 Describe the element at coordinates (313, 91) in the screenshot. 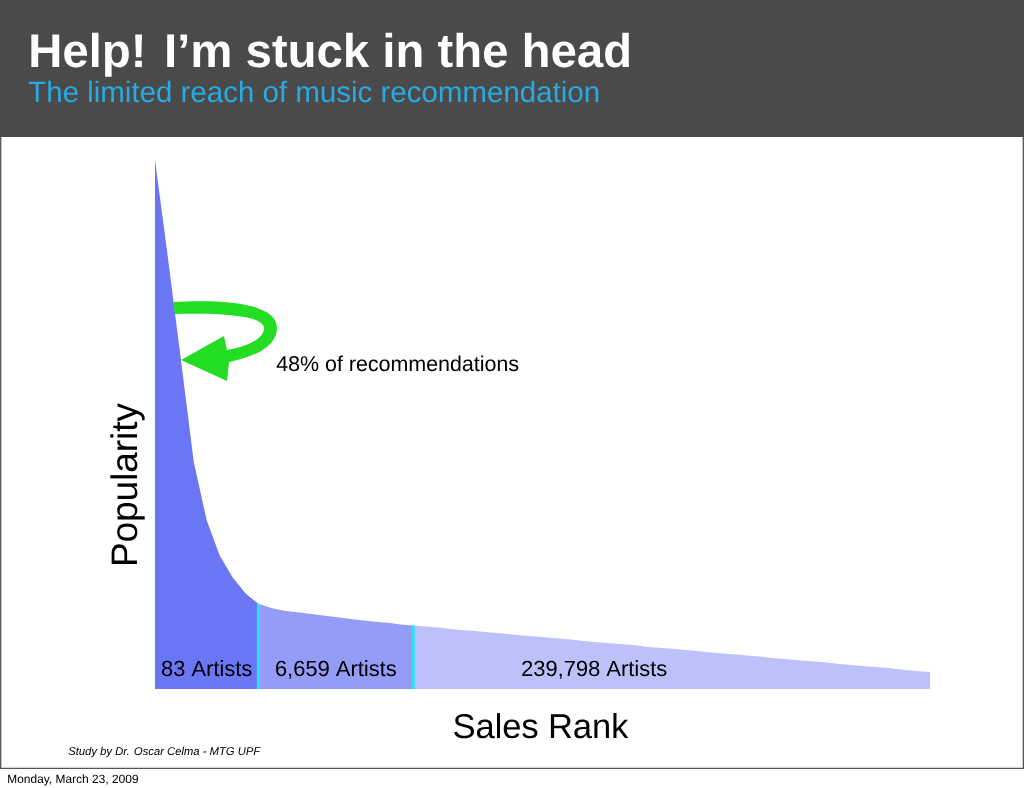

I see `chart-subtitle: The limited reach of music recommendation` at that location.